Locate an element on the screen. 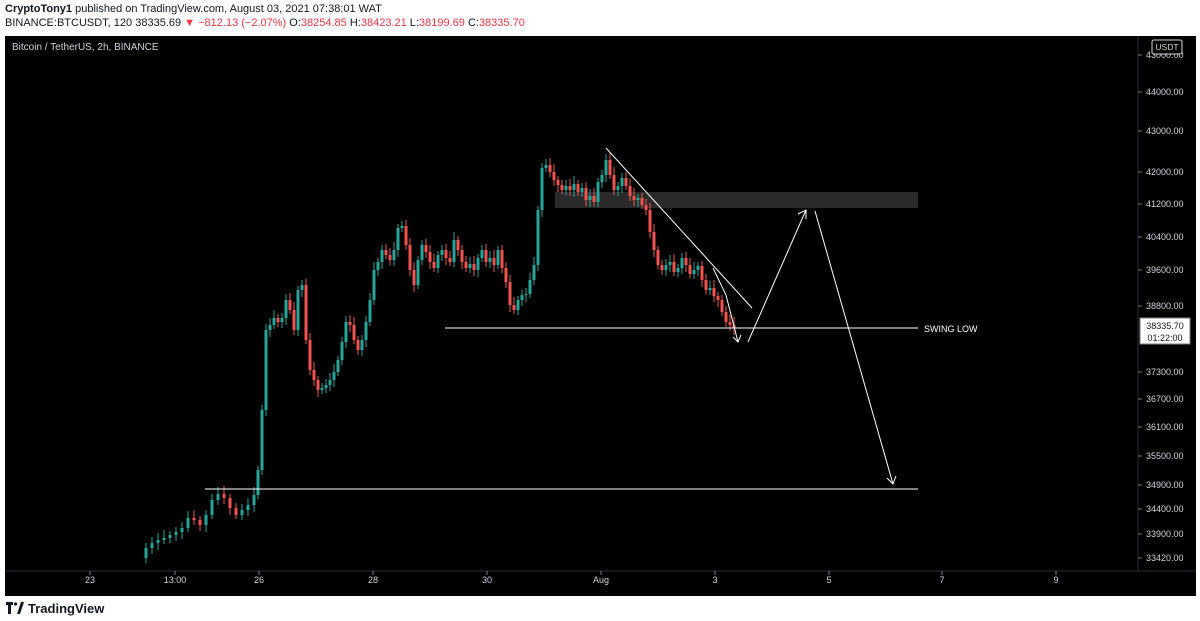 The height and width of the screenshot is (621, 1200). time-tick-label: 13:00 is located at coordinates (175, 580).